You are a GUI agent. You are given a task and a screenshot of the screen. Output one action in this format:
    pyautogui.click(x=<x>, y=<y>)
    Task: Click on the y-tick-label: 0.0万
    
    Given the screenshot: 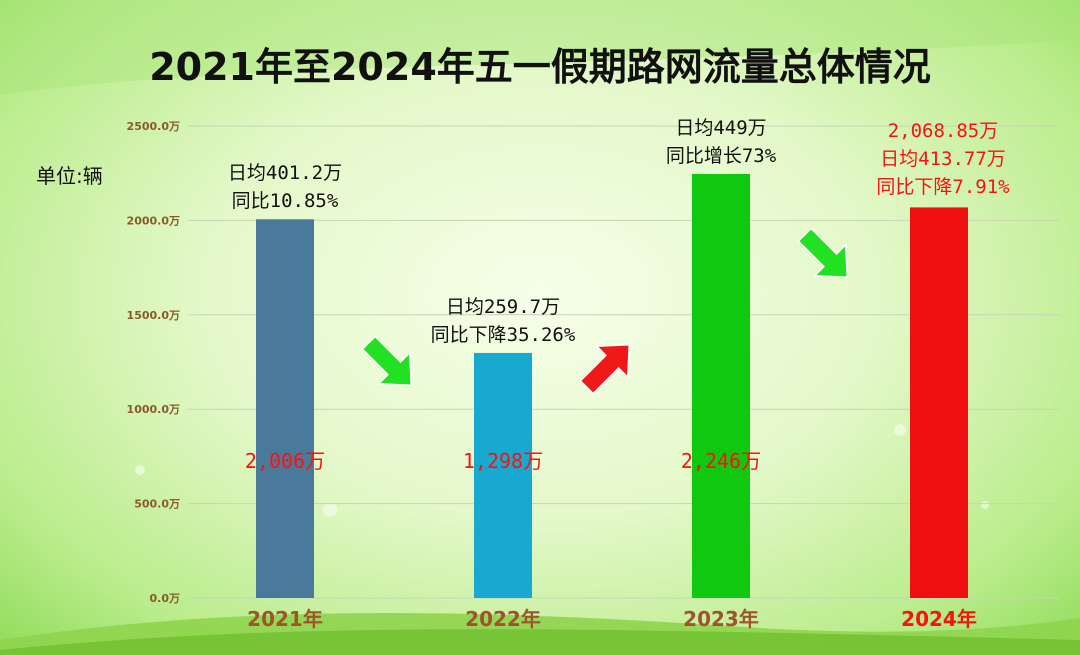 What is the action you would take?
    pyautogui.click(x=165, y=598)
    